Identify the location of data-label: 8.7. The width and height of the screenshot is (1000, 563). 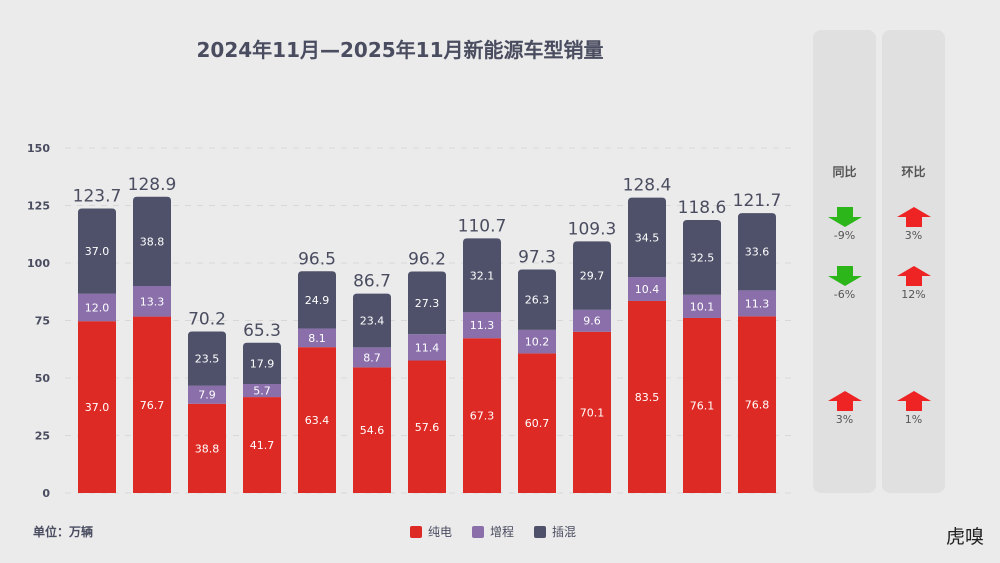
(372, 357).